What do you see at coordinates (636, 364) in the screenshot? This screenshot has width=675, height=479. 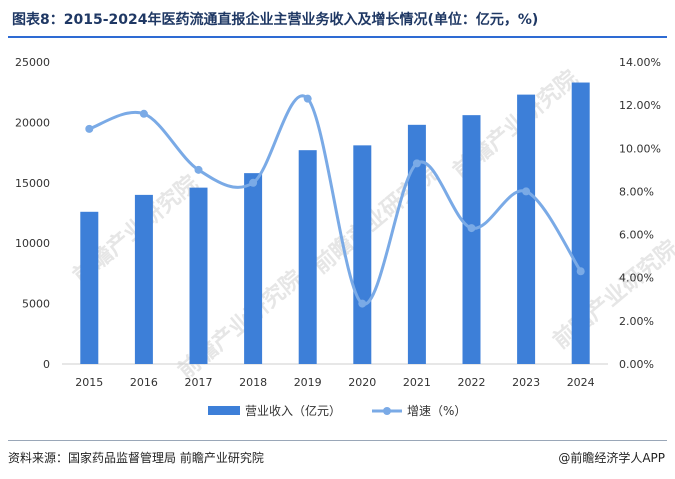 I see `right-axis-tick-label: 0.00%` at bounding box center [636, 364].